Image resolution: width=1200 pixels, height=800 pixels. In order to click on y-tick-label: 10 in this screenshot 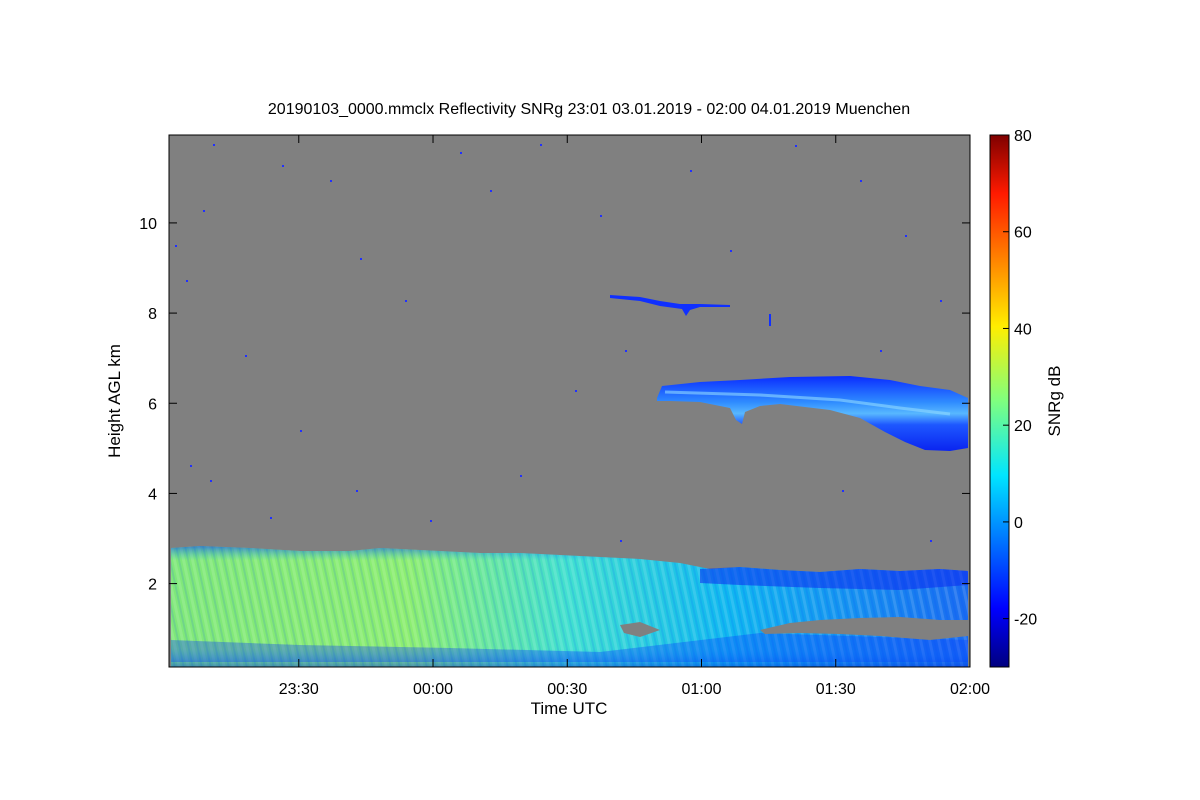, I will do `click(148, 224)`.